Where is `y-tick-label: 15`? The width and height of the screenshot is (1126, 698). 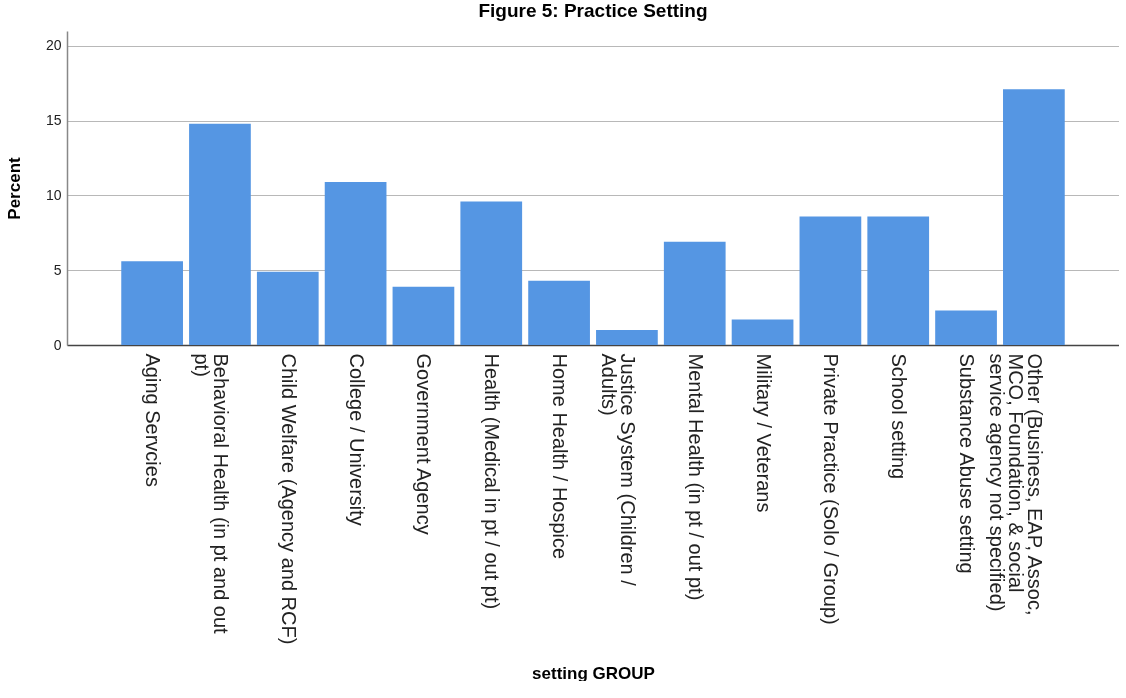 y-tick-label: 15 is located at coordinates (53, 120).